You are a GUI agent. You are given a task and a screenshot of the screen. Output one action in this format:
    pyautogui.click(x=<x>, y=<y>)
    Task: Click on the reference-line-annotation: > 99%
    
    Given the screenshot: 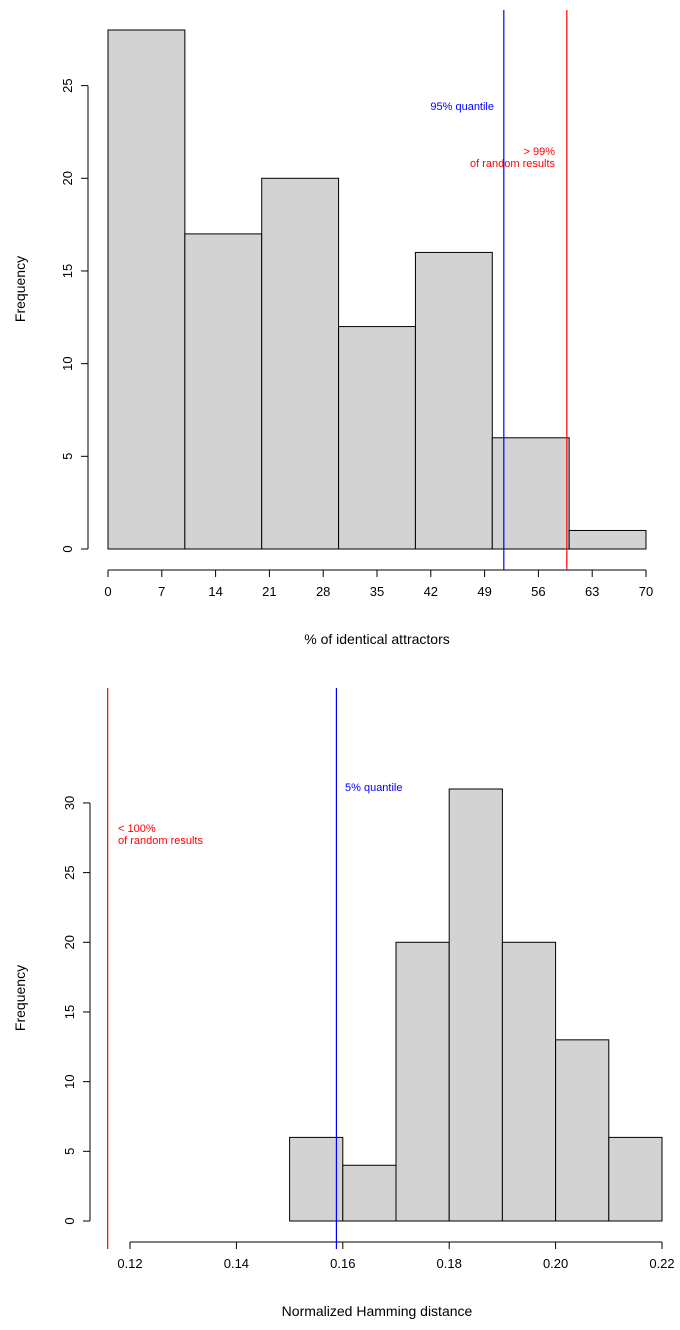 What is the action you would take?
    pyautogui.click(x=540, y=152)
    